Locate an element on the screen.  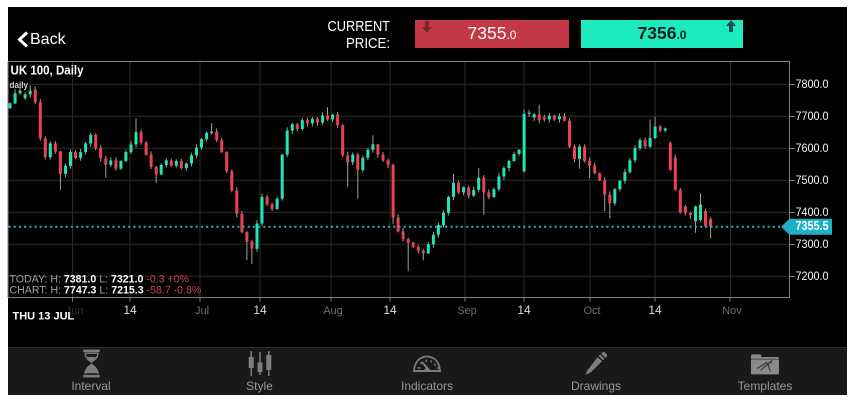
svg-text: 7500.0 is located at coordinates (812, 180).